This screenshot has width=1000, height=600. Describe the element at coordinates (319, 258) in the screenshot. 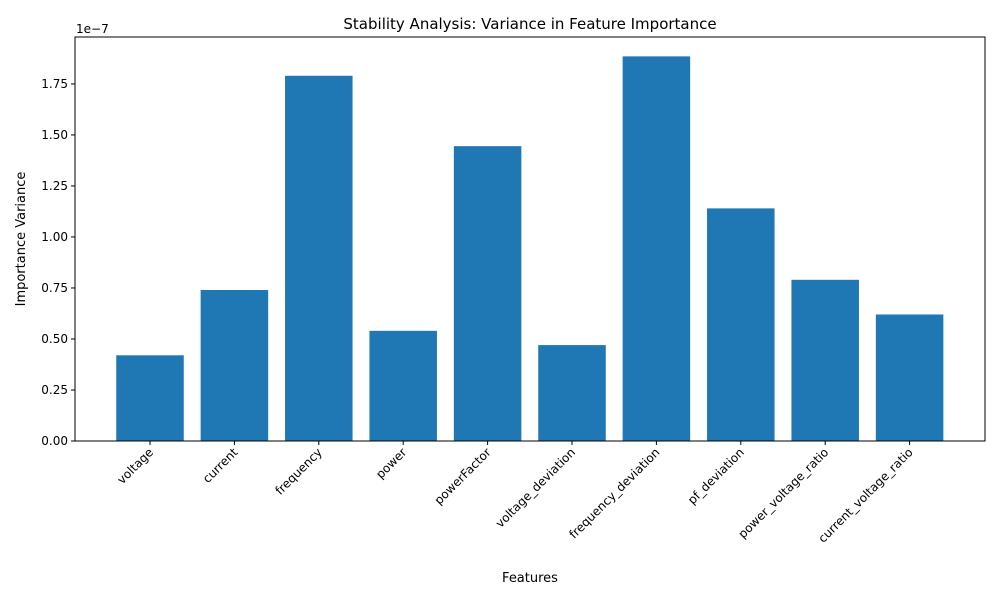

I see `bar-frequency` at that location.